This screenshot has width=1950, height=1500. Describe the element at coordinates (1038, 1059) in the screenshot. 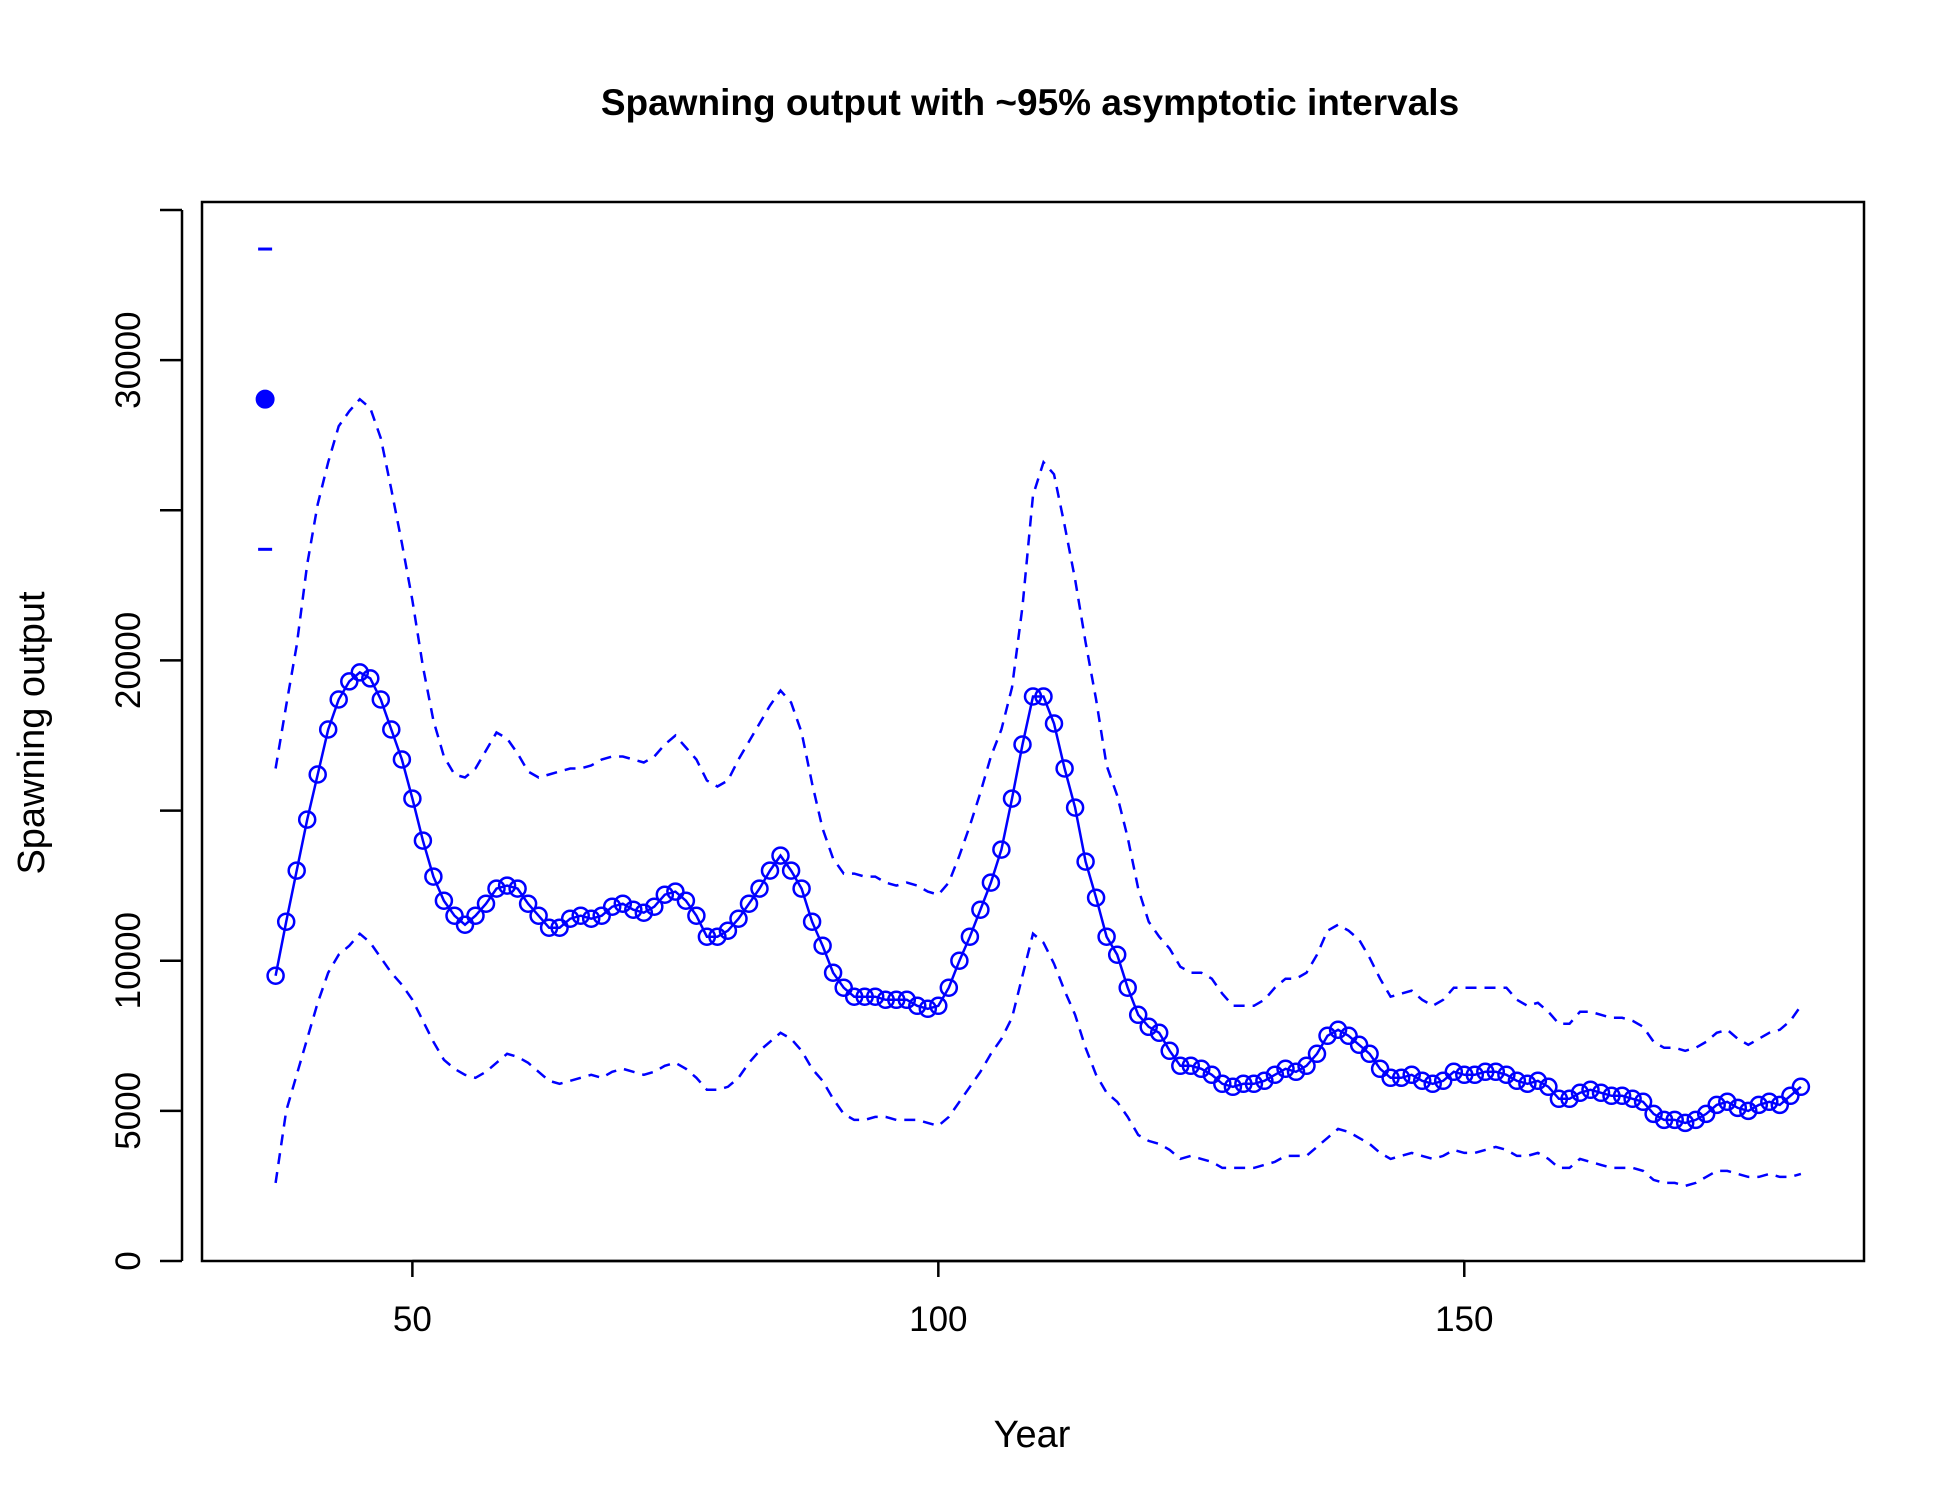

I see `lower-interval-line` at that location.